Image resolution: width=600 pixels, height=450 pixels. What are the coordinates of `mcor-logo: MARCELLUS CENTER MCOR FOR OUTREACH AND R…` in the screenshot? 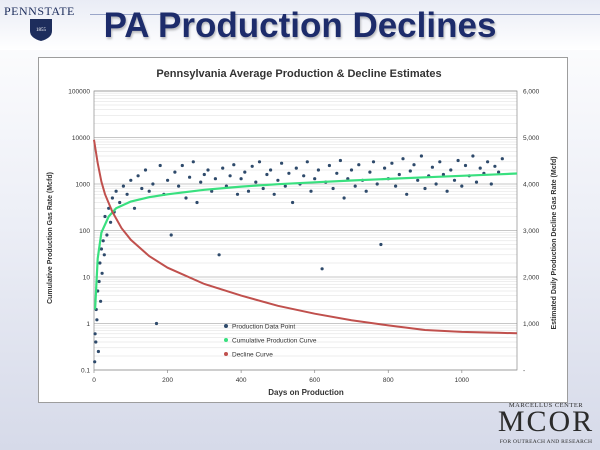 It's located at (546, 425).